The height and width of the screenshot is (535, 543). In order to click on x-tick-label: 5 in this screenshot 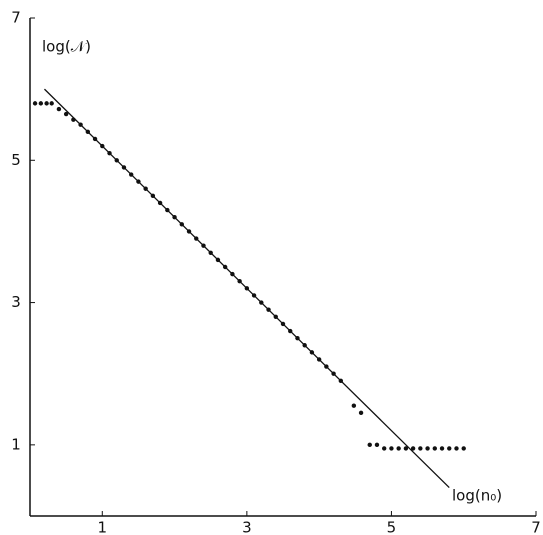, I will do `click(392, 527)`.